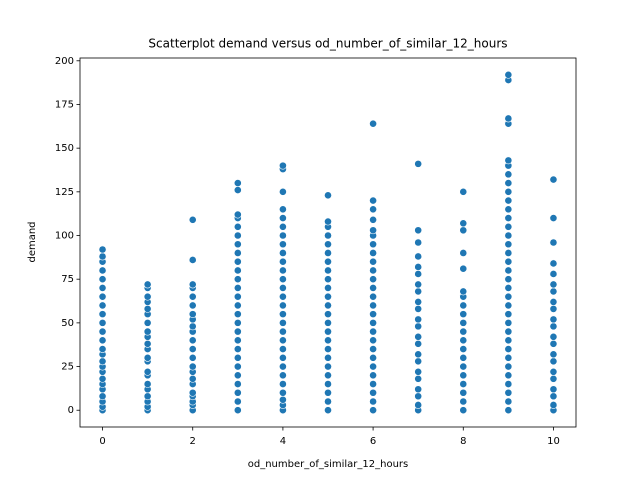 The height and width of the screenshot is (480, 640). I want to click on y-tick-label: 150, so click(64, 148).